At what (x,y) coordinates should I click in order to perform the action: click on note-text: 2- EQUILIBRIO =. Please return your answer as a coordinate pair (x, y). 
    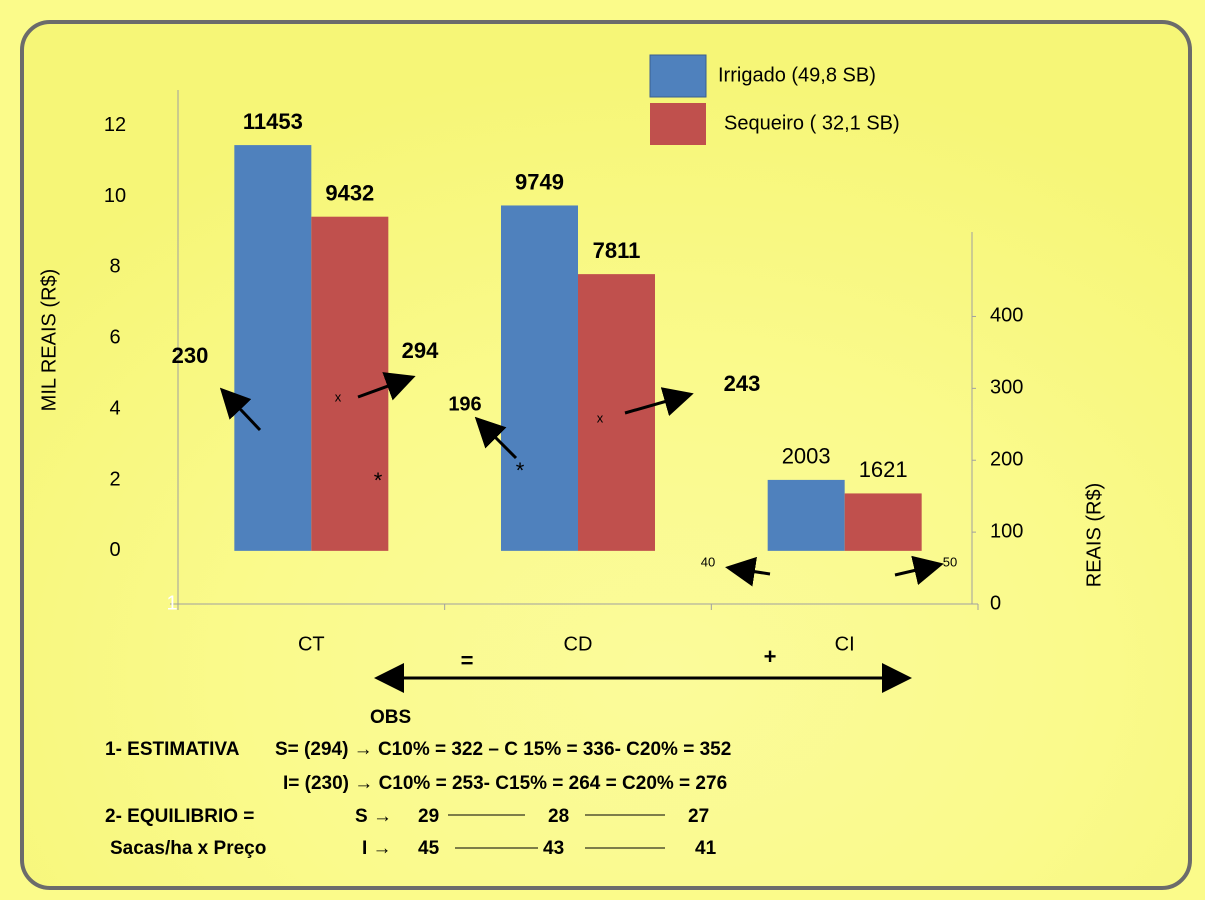
    Looking at the image, I should click on (179, 816).